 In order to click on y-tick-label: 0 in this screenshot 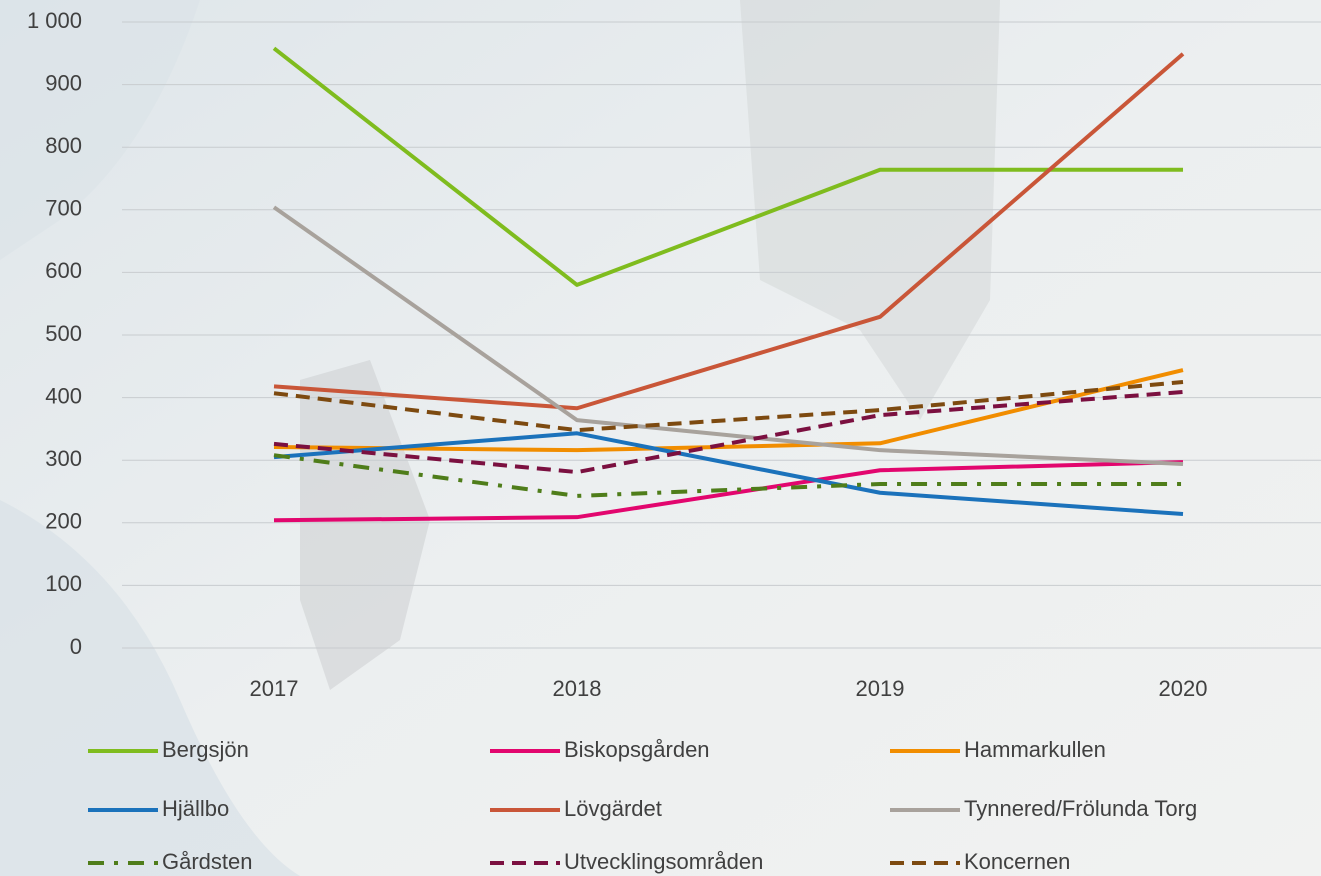, I will do `click(76, 646)`.